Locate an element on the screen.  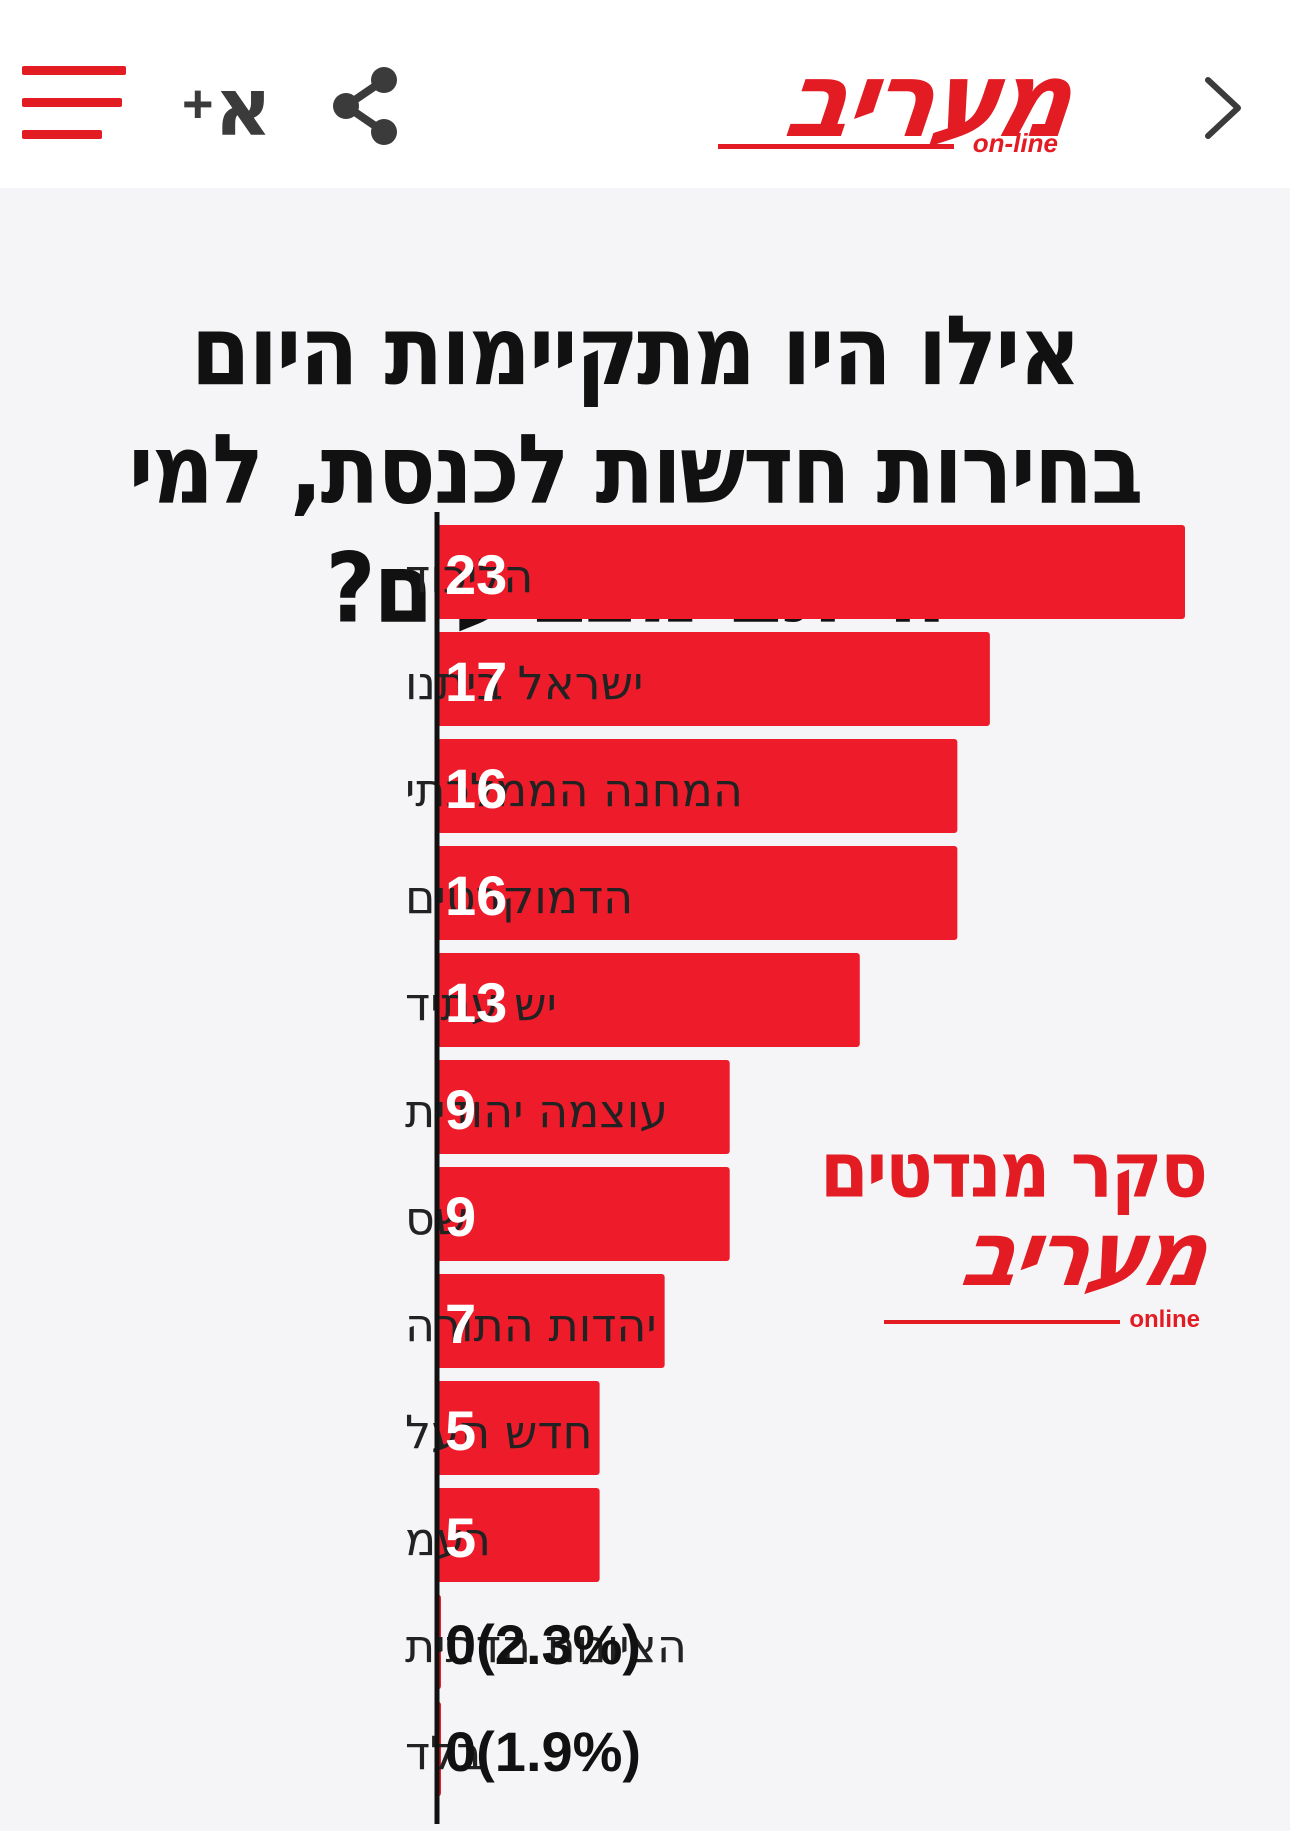
watermark-logo-text: מעריב is located at coordinates (1084, 1254).